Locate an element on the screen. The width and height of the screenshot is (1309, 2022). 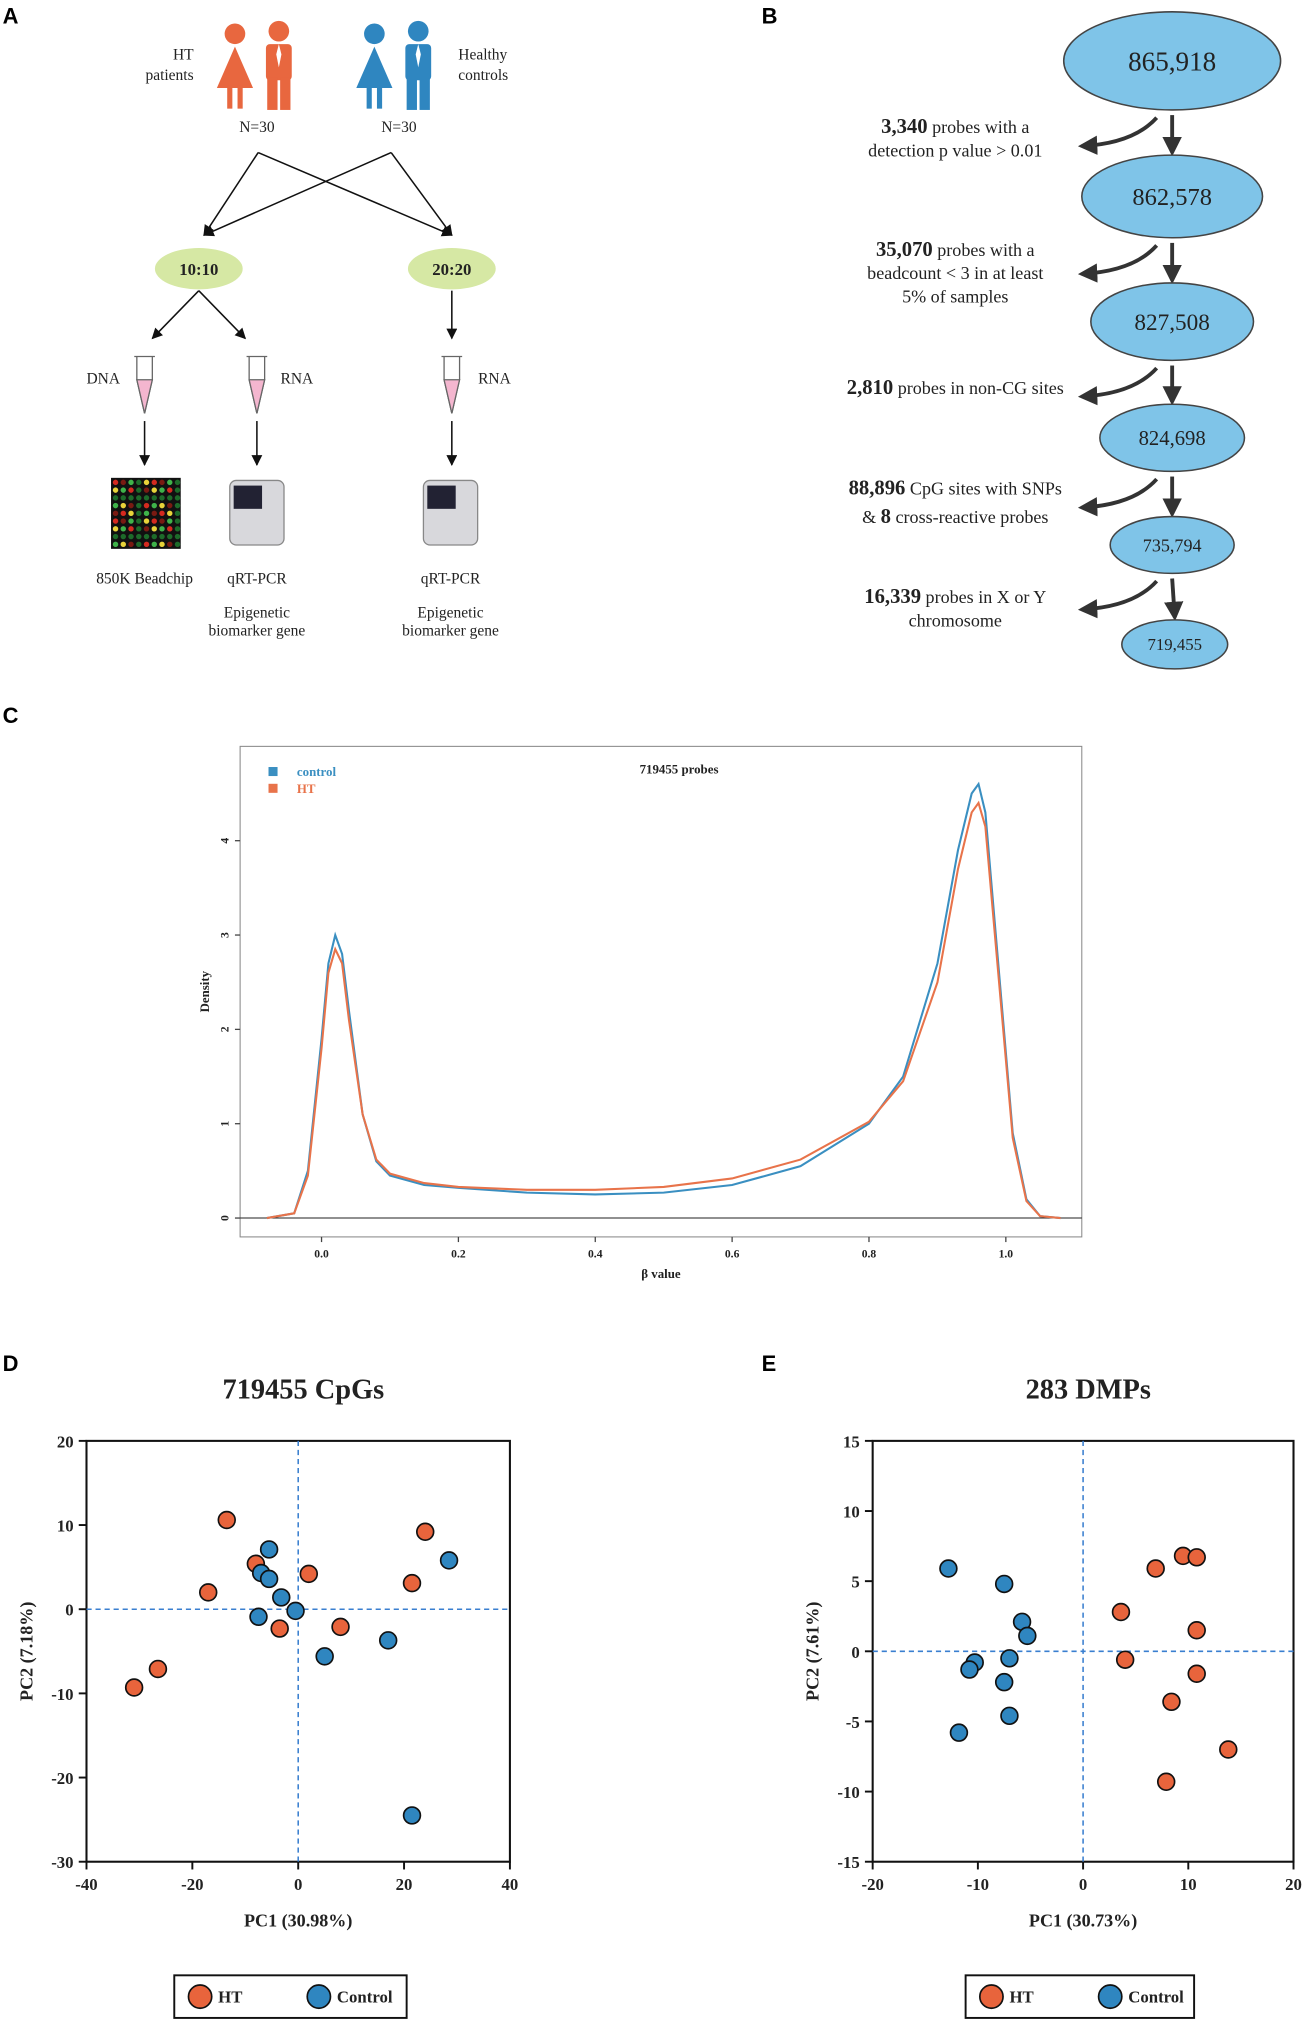
y-tick-label: -15 is located at coordinates (848, 1862).